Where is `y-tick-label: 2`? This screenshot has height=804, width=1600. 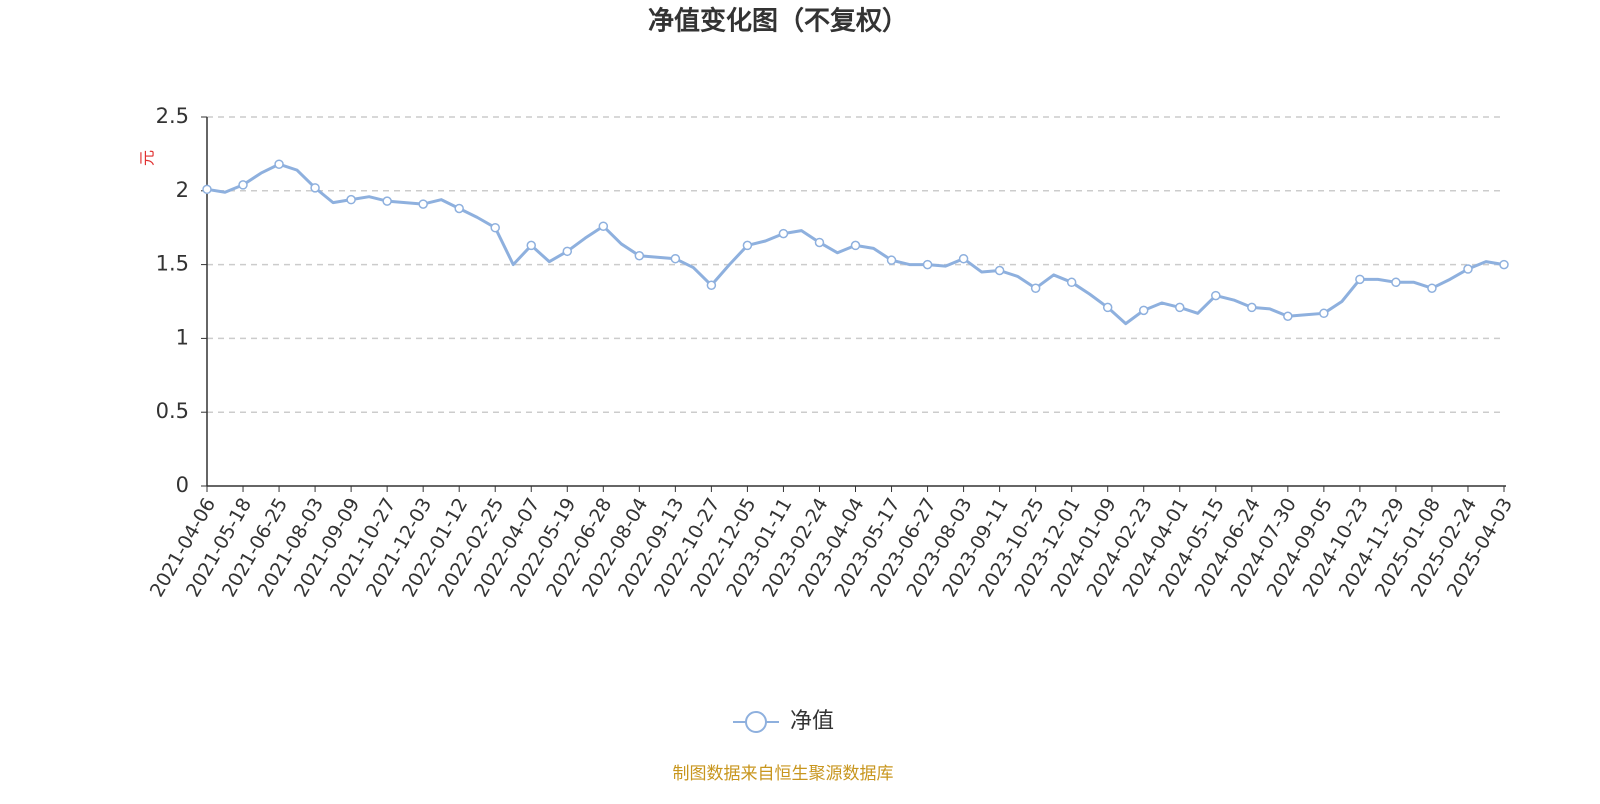 y-tick-label: 2 is located at coordinates (182, 190).